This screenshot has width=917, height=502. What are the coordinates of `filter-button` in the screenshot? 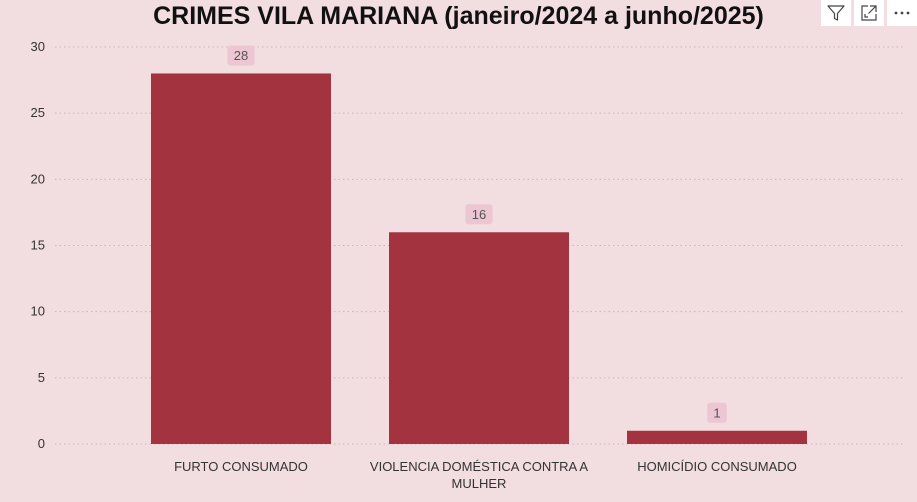 It's located at (836, 13).